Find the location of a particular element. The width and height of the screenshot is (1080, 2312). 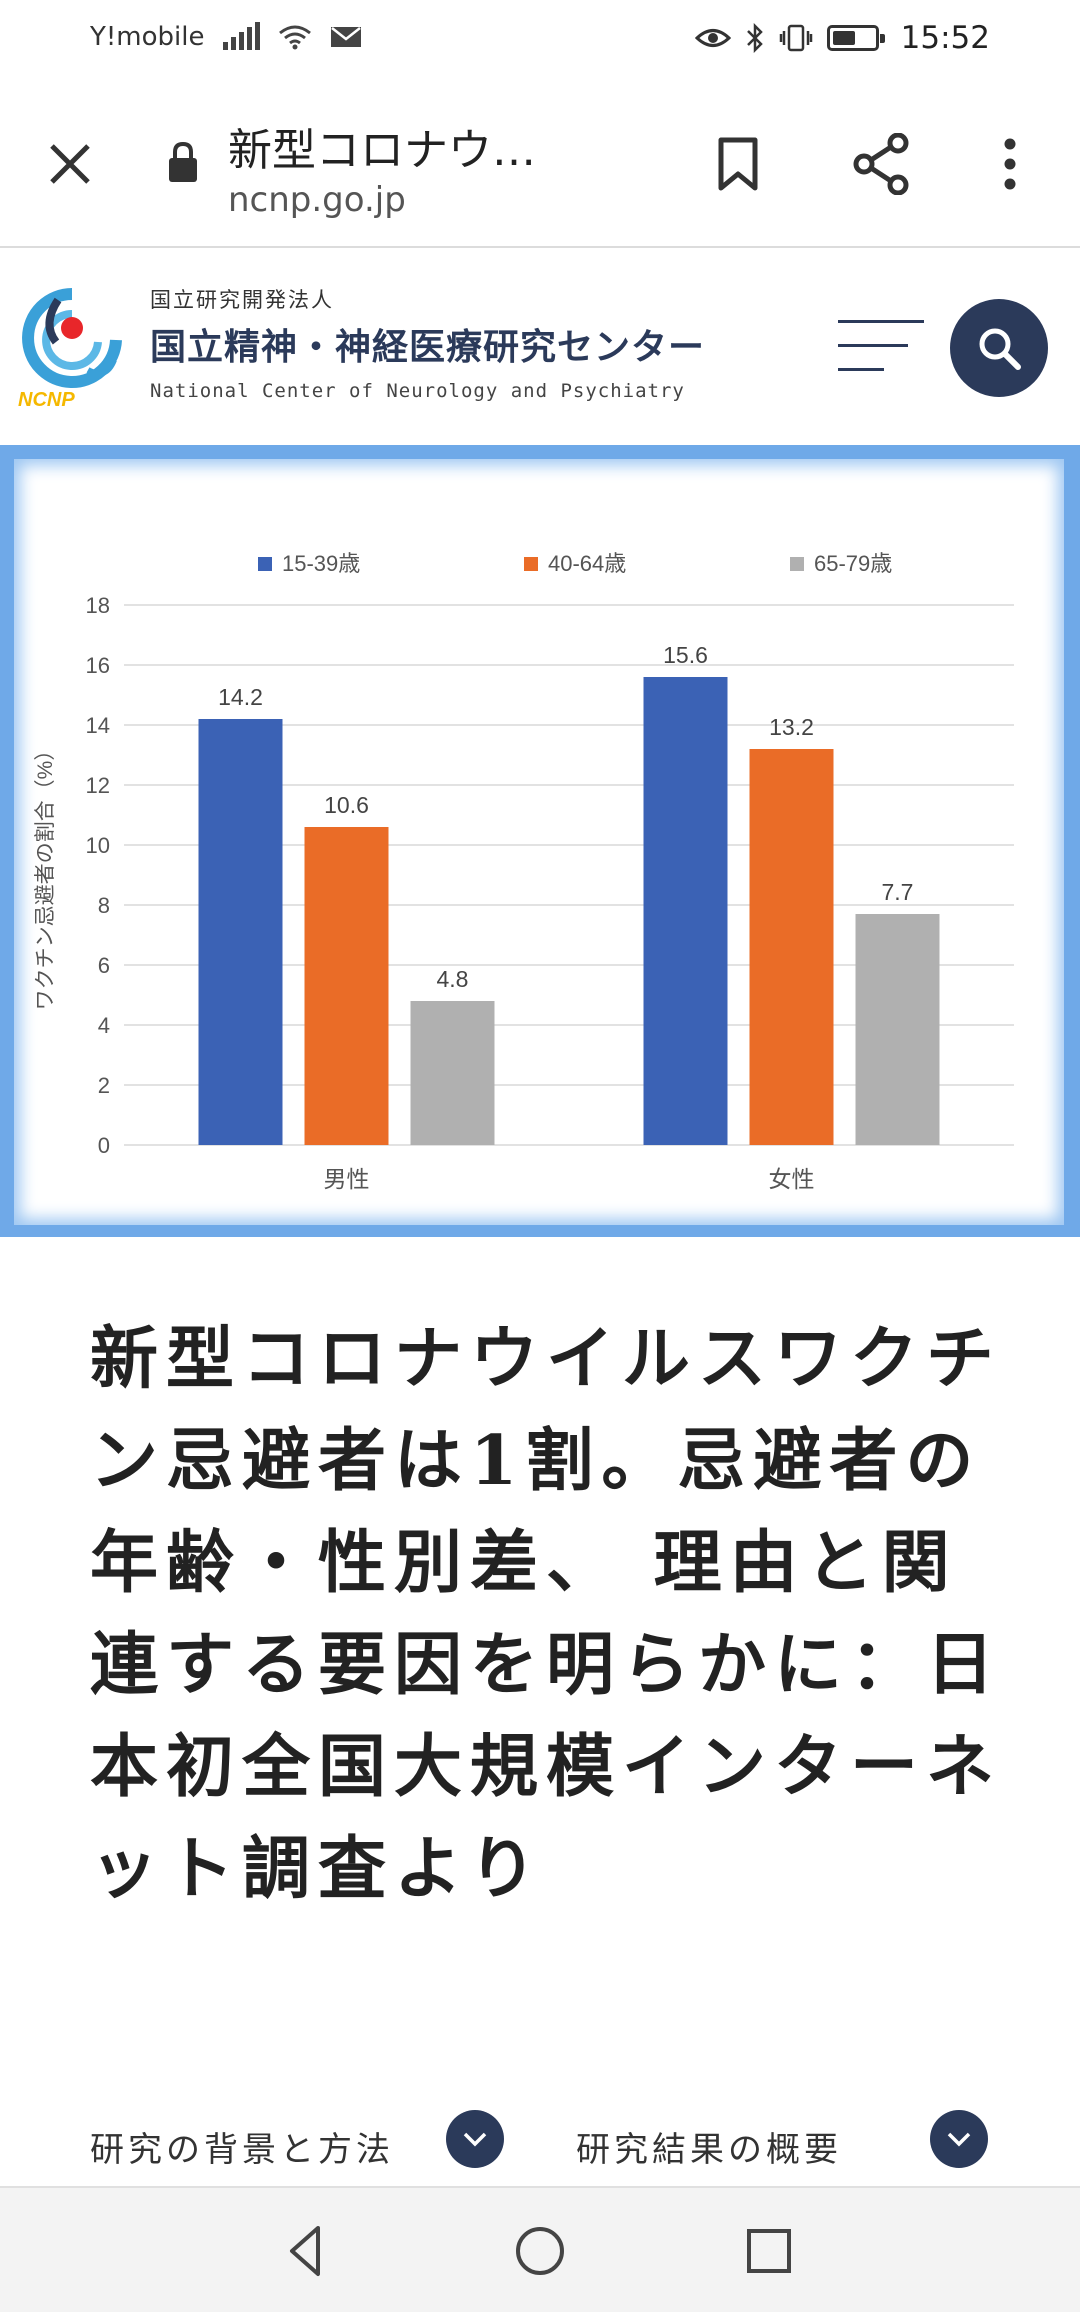

search-button is located at coordinates (999, 348).